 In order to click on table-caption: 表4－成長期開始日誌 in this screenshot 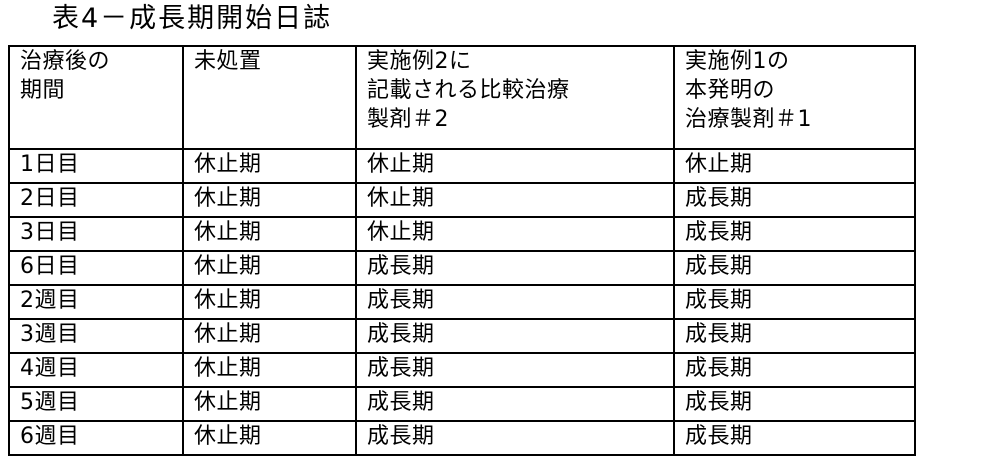, I will do `click(192, 18)`.